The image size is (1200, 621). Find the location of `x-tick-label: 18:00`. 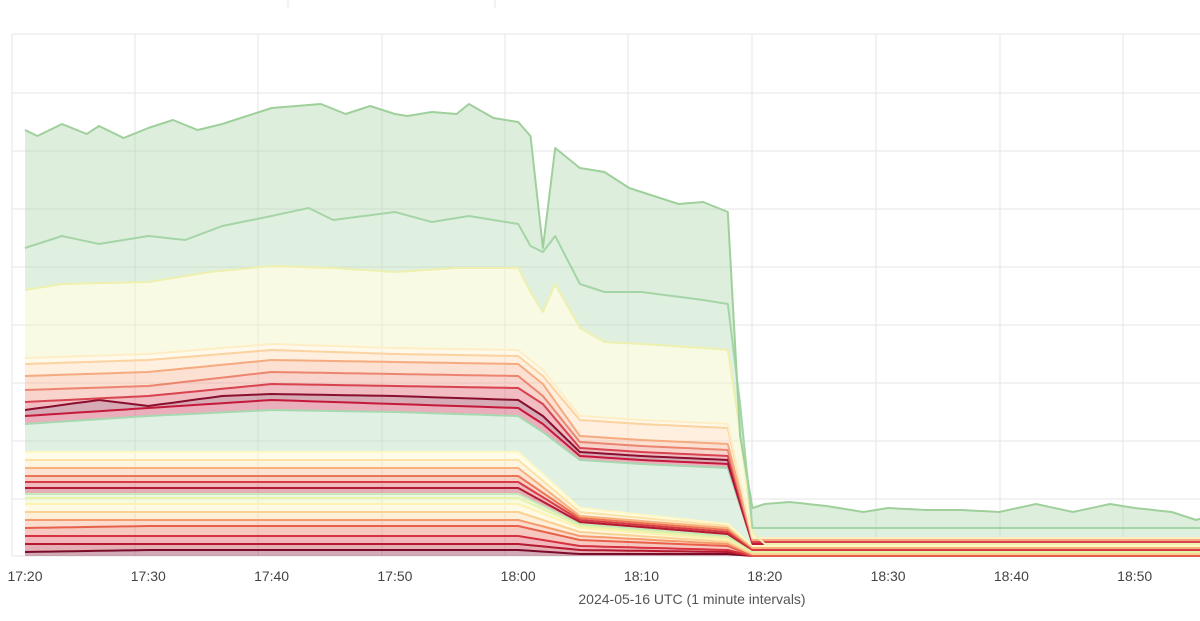

x-tick-label: 18:00 is located at coordinates (518, 576).